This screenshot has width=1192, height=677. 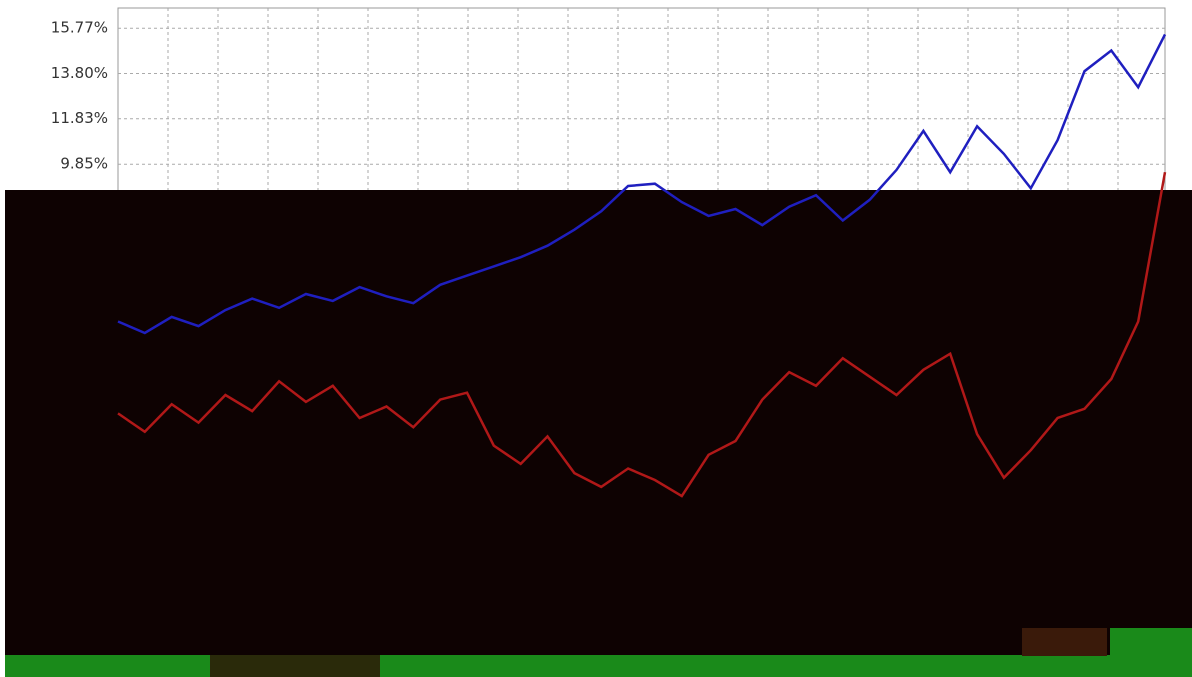 What do you see at coordinates (79, 73) in the screenshot?
I see `y-tick-label: 13.80%` at bounding box center [79, 73].